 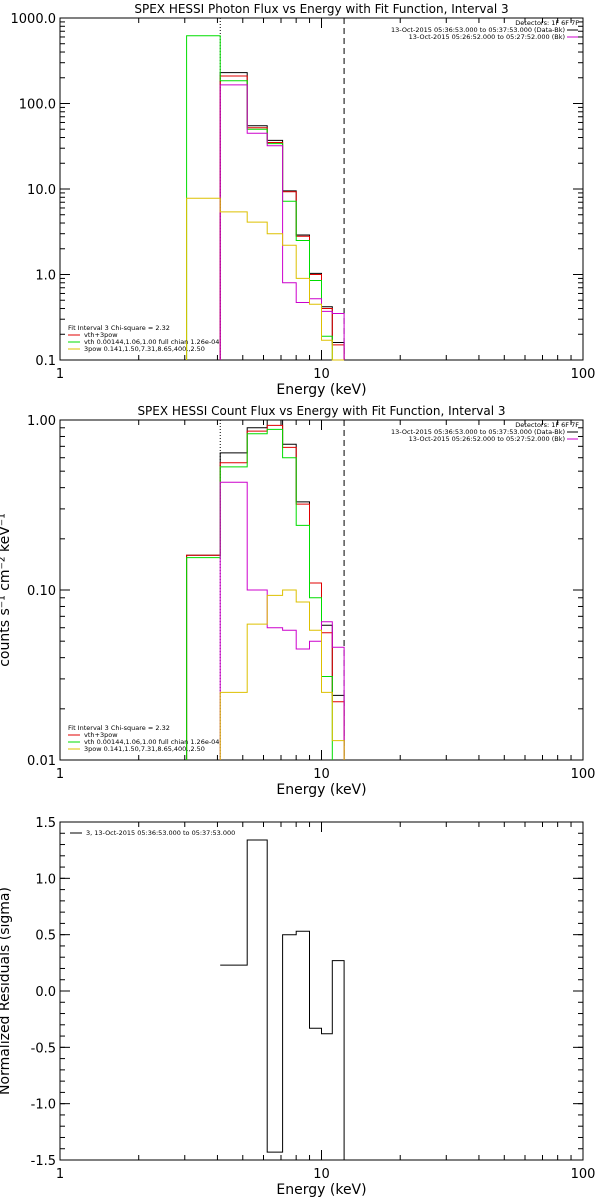 I want to click on y-tick-label: 0.5, so click(x=45, y=936).